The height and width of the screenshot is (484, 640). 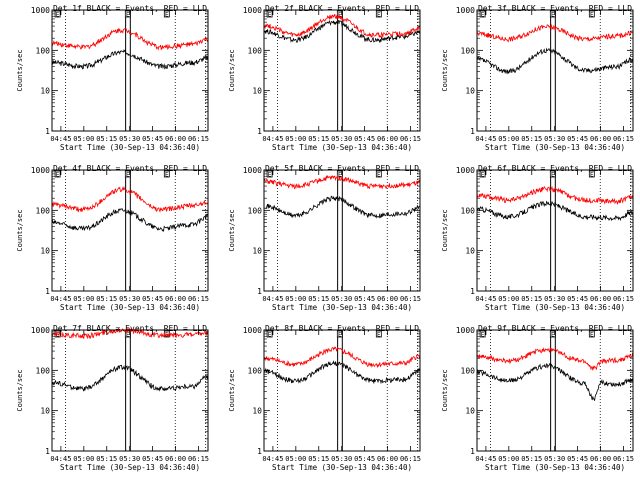 What do you see at coordinates (555, 147) in the screenshot?
I see `x-axis-label: Start Time (30-Sep-13 04:36:40)` at bounding box center [555, 147].